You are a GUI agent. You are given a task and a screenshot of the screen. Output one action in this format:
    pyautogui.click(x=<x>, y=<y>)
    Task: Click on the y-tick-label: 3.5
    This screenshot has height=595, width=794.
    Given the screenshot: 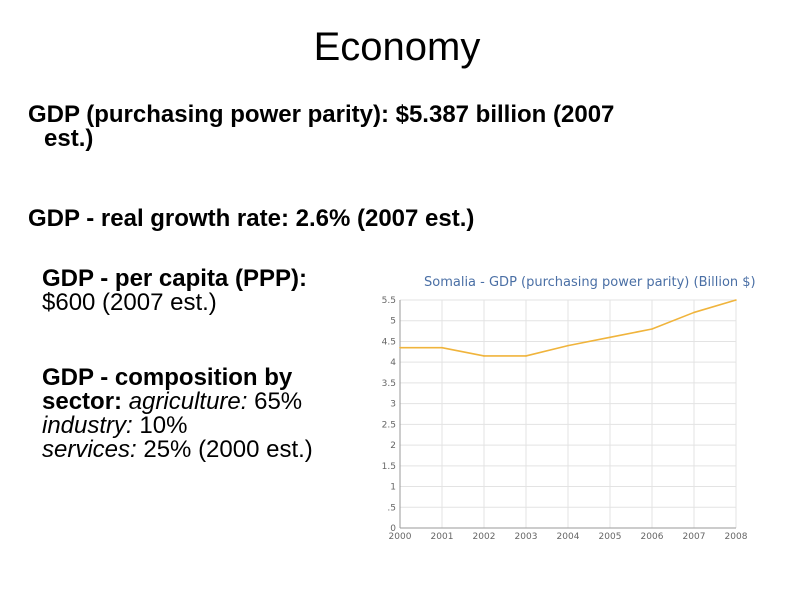 What is the action you would take?
    pyautogui.click(x=389, y=384)
    